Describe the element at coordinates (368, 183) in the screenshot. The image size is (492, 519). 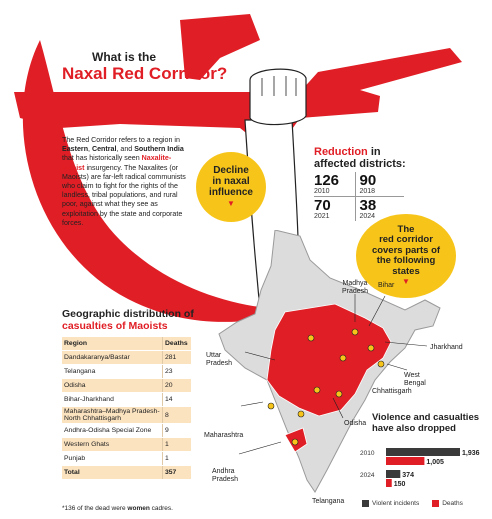
I see `reduction-cell: 90 2018` at that location.